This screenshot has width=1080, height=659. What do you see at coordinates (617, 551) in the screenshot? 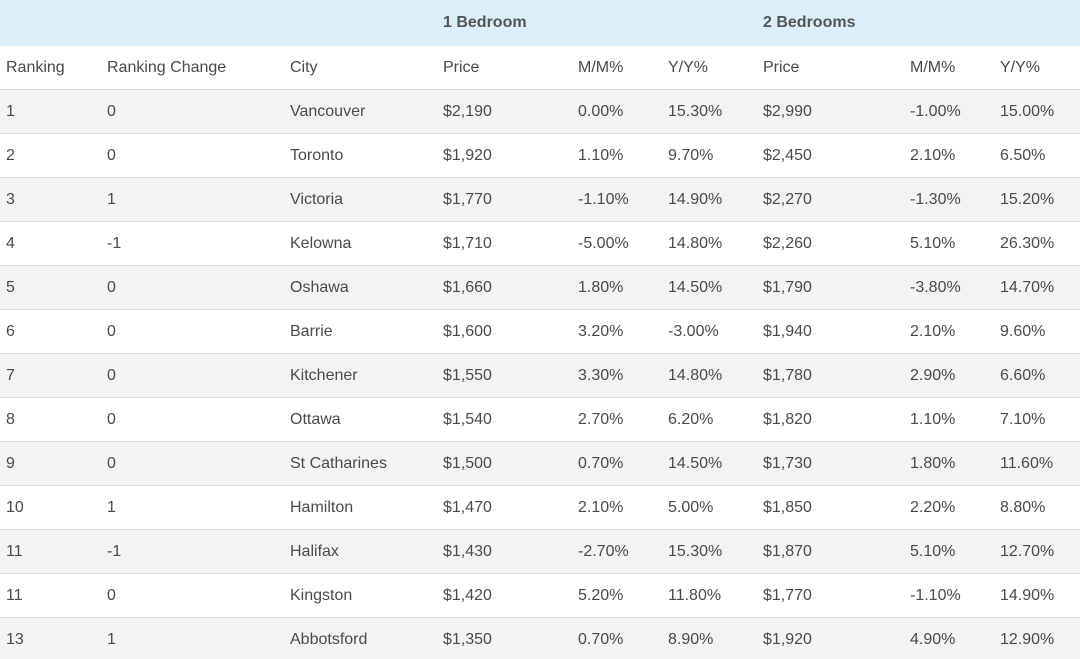
I see `cell-1br-mm: -2.70%` at bounding box center [617, 551].